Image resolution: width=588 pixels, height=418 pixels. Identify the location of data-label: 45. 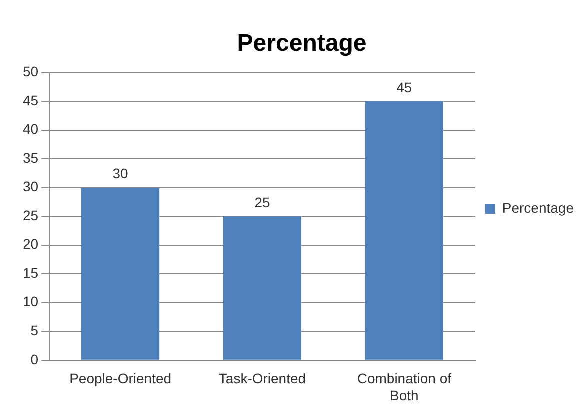
(404, 87).